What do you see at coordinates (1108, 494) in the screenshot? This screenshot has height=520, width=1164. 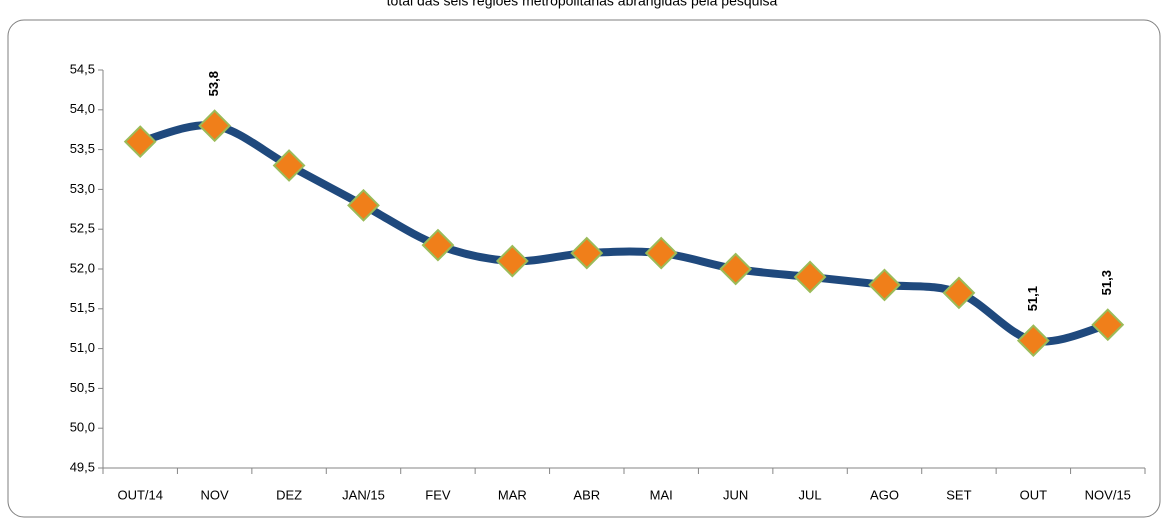 I see `x-tick-label: NOV/15` at bounding box center [1108, 494].